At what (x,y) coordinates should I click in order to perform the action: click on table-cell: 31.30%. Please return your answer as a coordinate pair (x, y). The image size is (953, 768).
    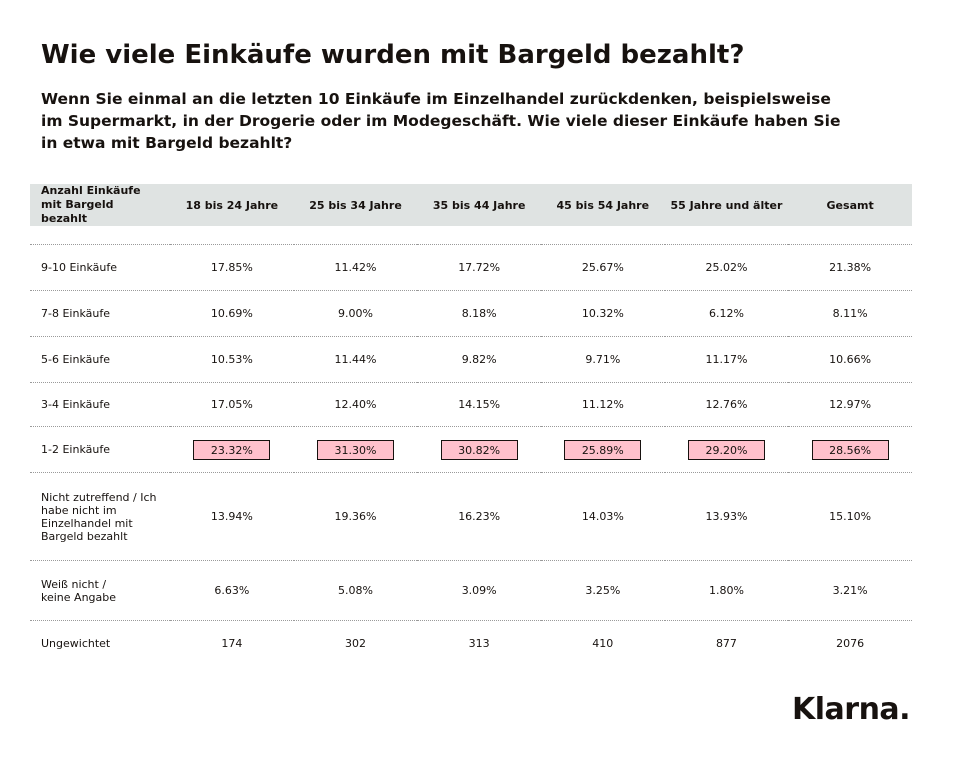
    Looking at the image, I should click on (355, 449).